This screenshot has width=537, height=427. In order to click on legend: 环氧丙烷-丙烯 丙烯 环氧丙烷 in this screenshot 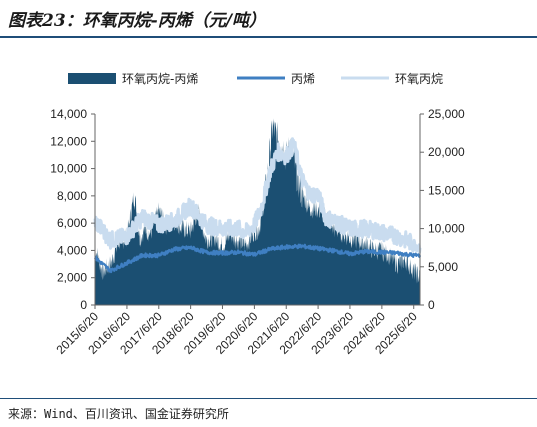, I will do `click(255, 79)`.